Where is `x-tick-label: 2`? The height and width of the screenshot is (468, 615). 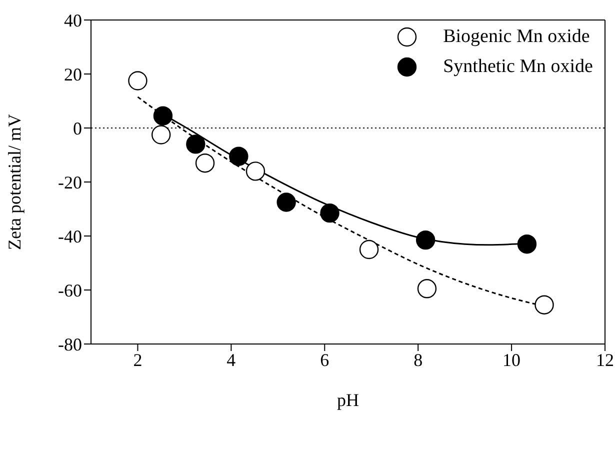 x-tick-label: 2 is located at coordinates (137, 360).